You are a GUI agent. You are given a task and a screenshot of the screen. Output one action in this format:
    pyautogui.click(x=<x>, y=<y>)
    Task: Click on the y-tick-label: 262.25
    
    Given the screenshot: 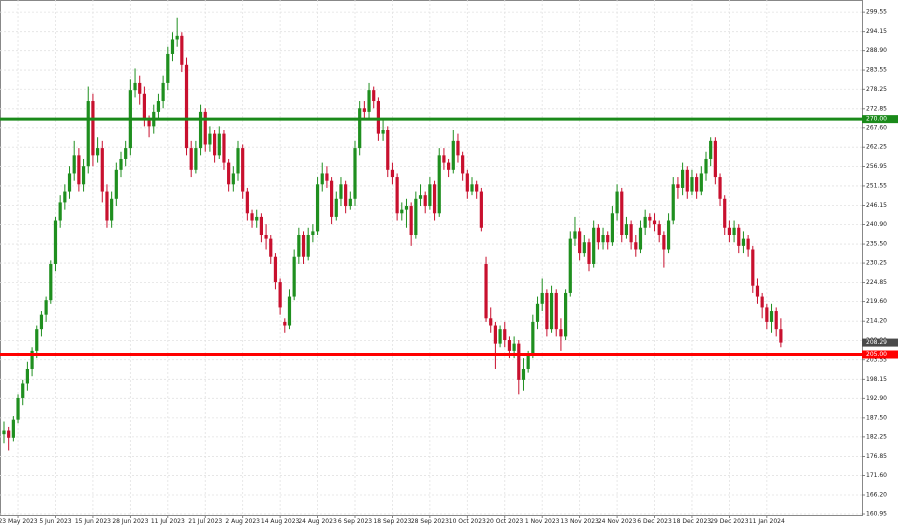 What is the action you would take?
    pyautogui.click(x=876, y=147)
    